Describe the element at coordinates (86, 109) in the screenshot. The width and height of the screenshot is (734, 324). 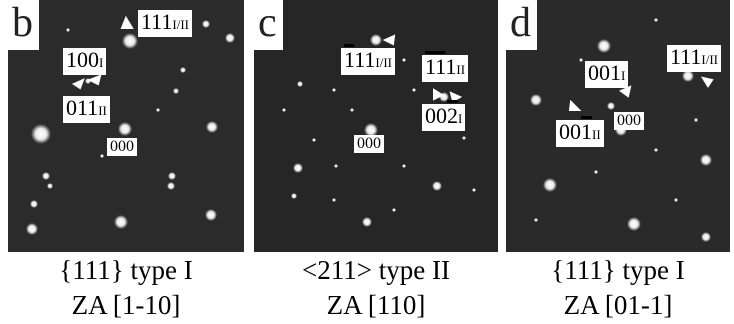
I see `reflection-label: 011II` at that location.